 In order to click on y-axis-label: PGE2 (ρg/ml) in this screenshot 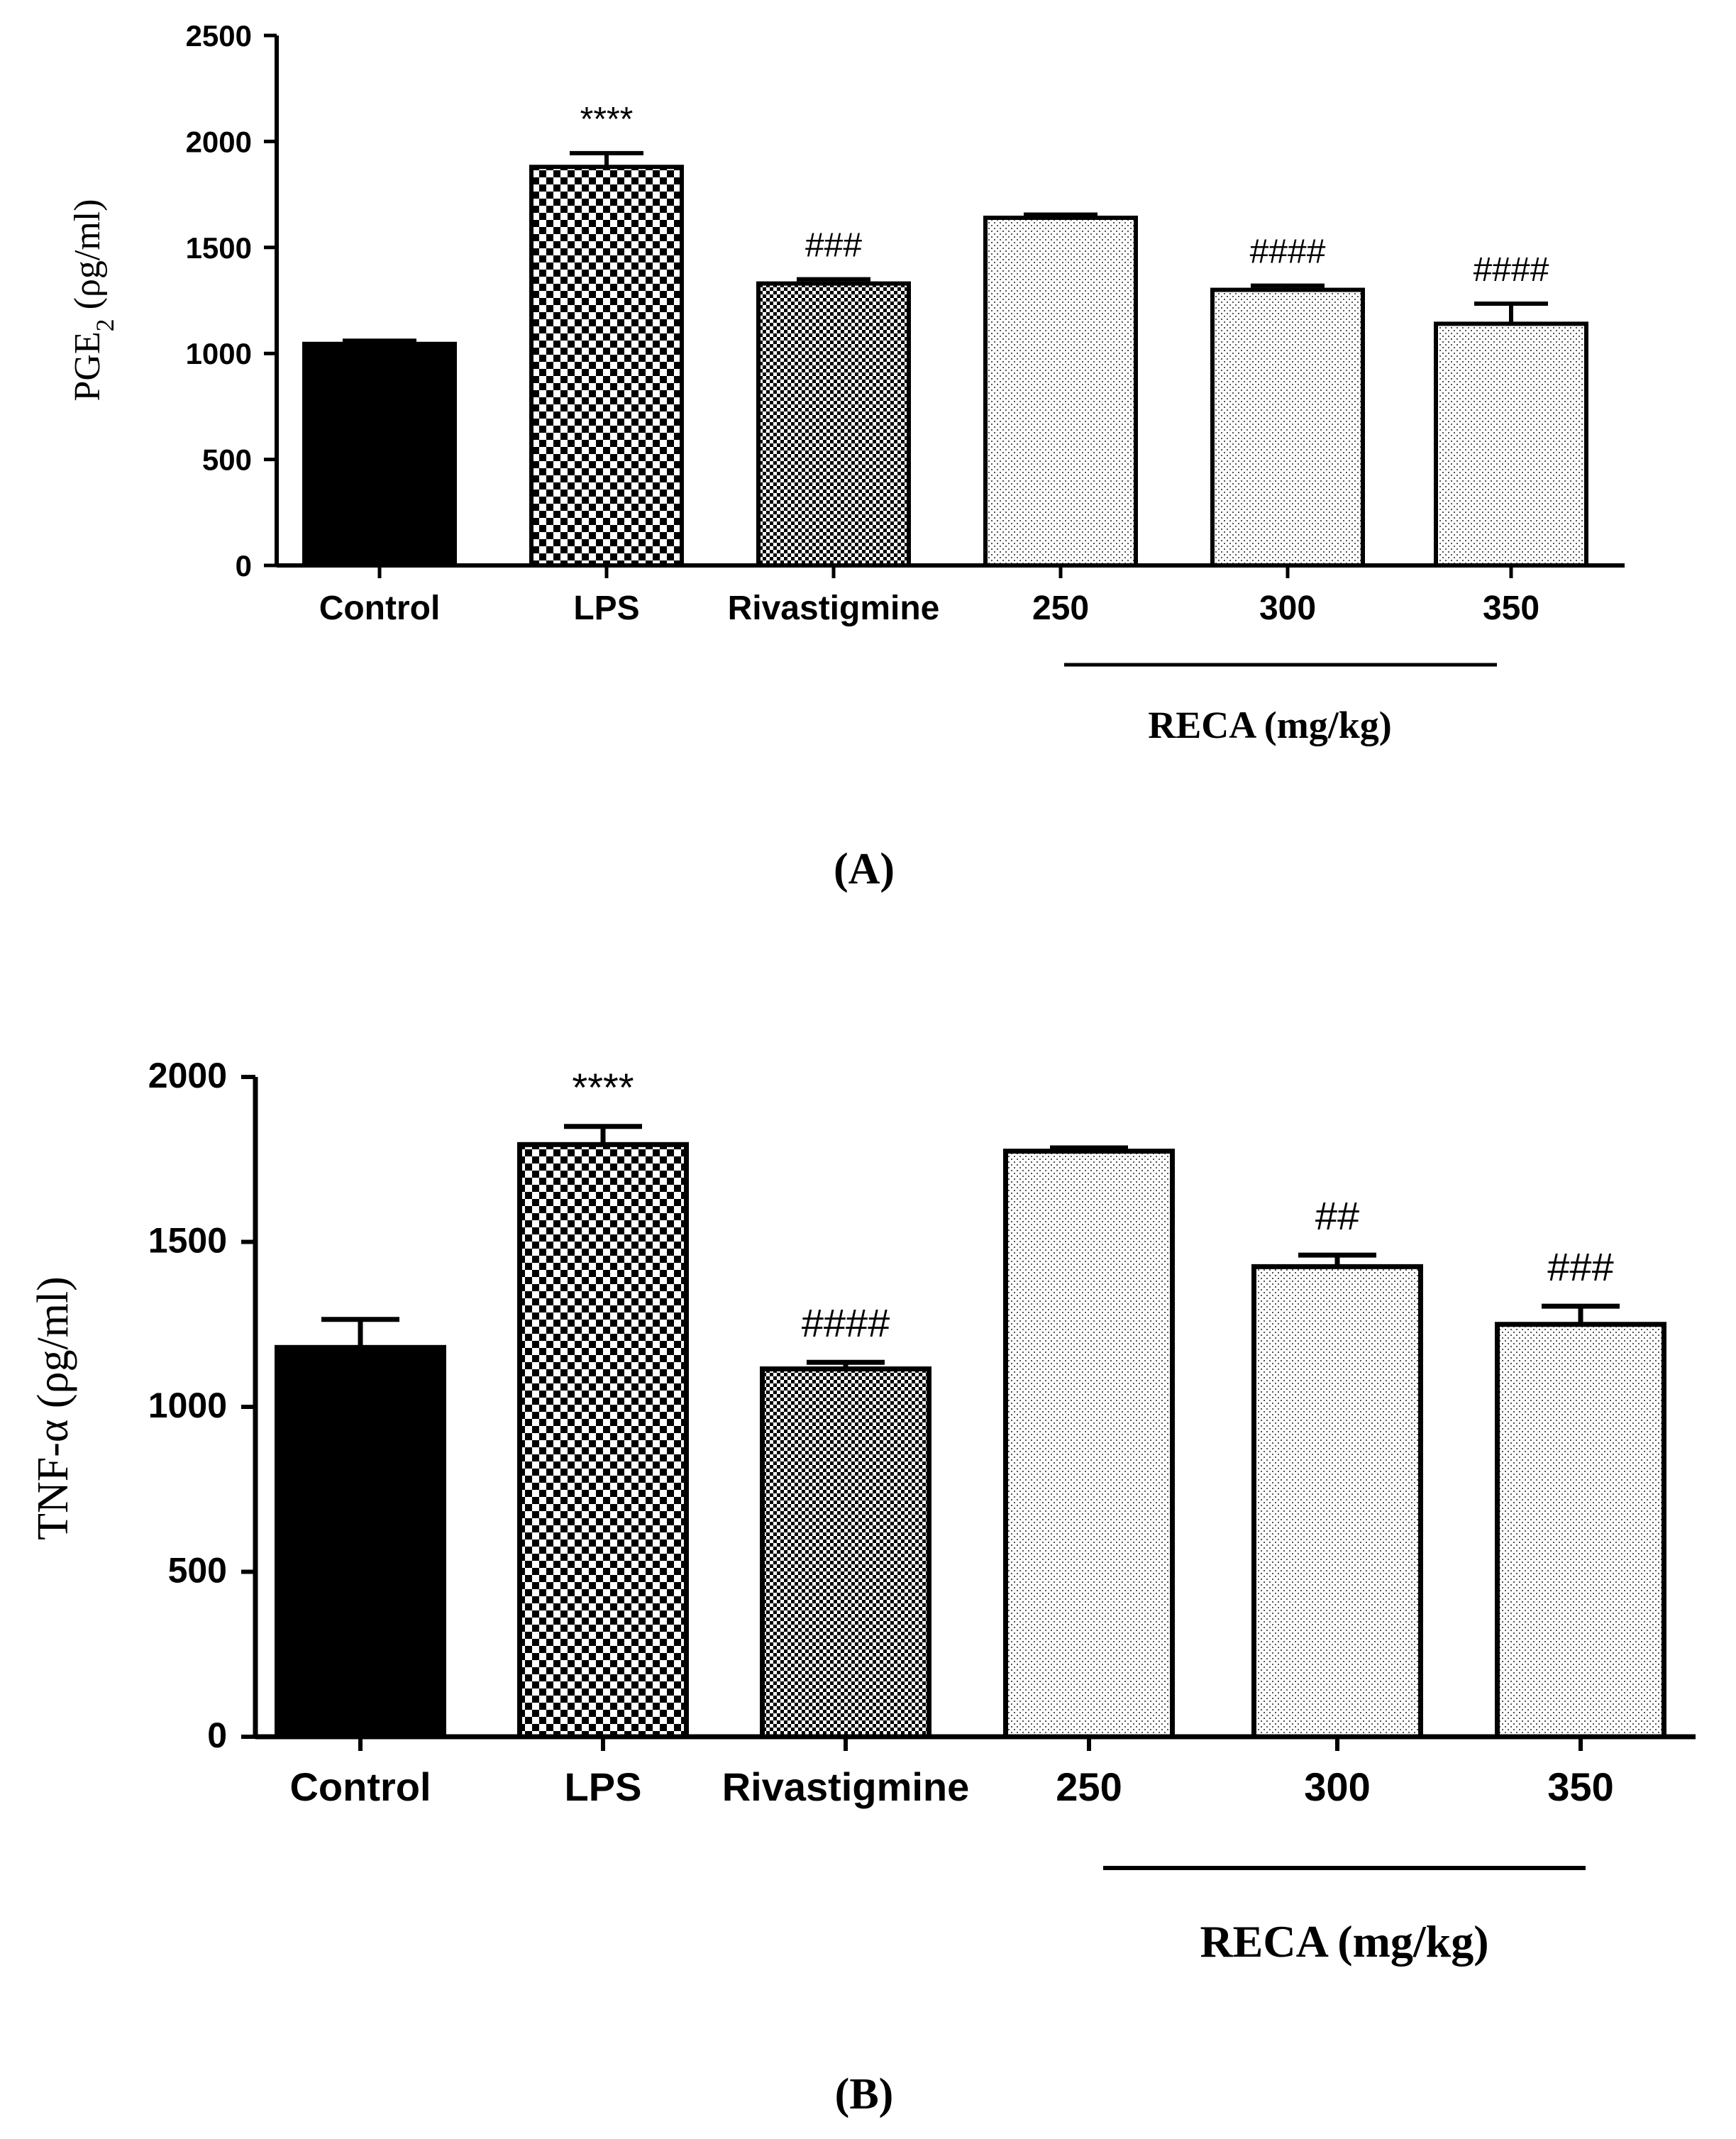, I will do `click(93, 300)`.